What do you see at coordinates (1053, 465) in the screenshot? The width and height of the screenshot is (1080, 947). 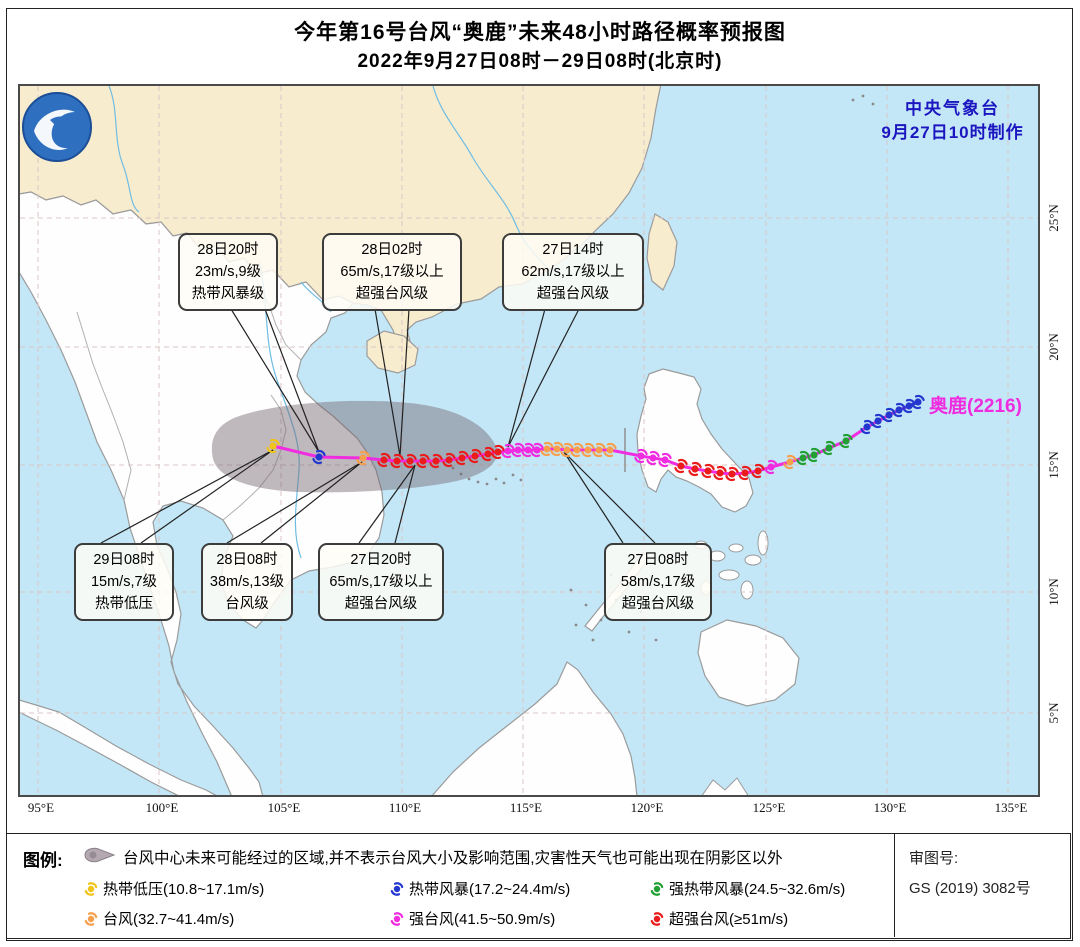 I see `lat-tick-label: 15°N` at bounding box center [1053, 465].